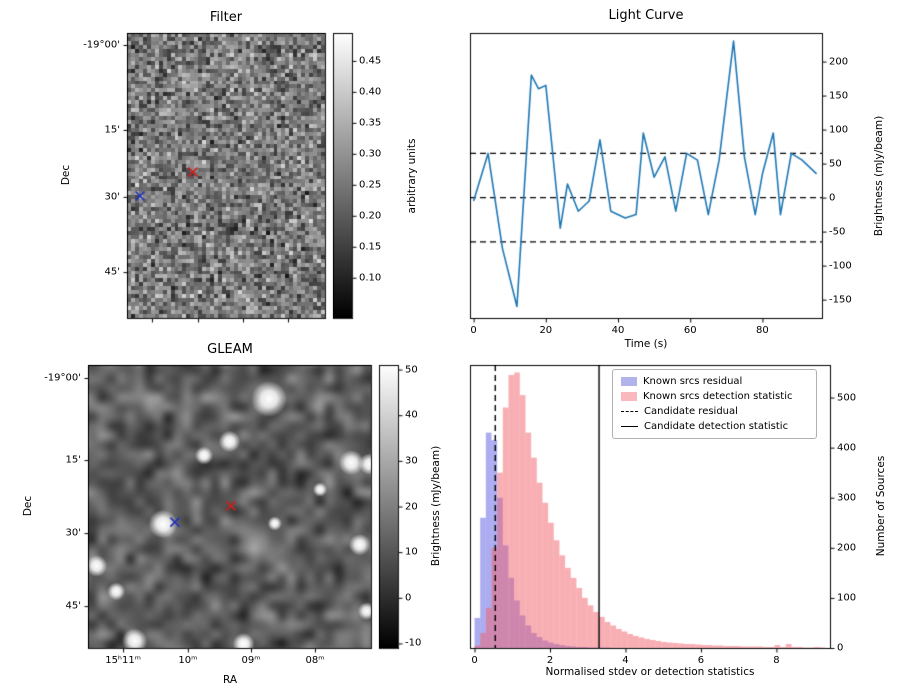 Image resolution: width=907 pixels, height=699 pixels. What do you see at coordinates (691, 411) in the screenshot?
I see `legend-label-candidate-residual: Candidate residual` at bounding box center [691, 411].